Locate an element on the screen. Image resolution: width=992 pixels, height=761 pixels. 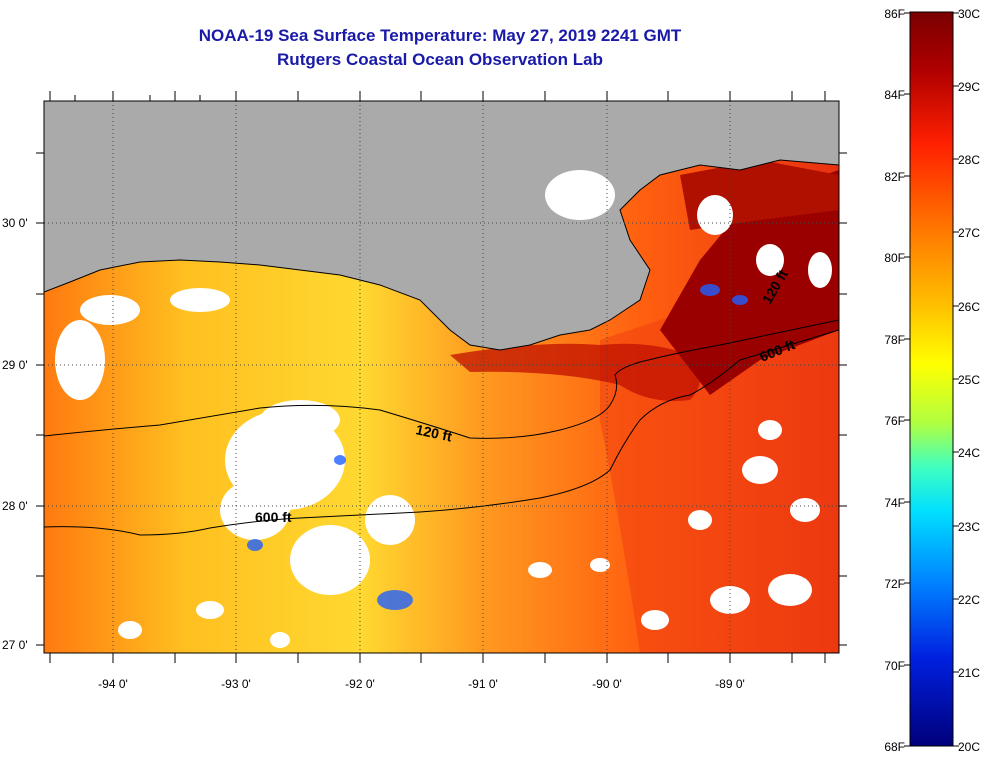
contour-label-120ft-west: 120 ft is located at coordinates (433, 432).